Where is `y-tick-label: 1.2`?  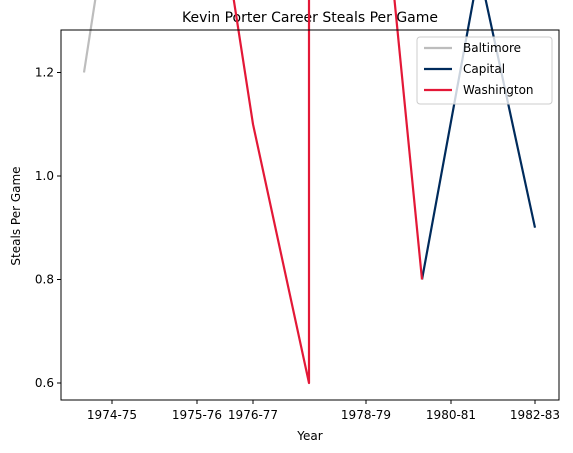
y-tick-label: 1.2 is located at coordinates (44, 73).